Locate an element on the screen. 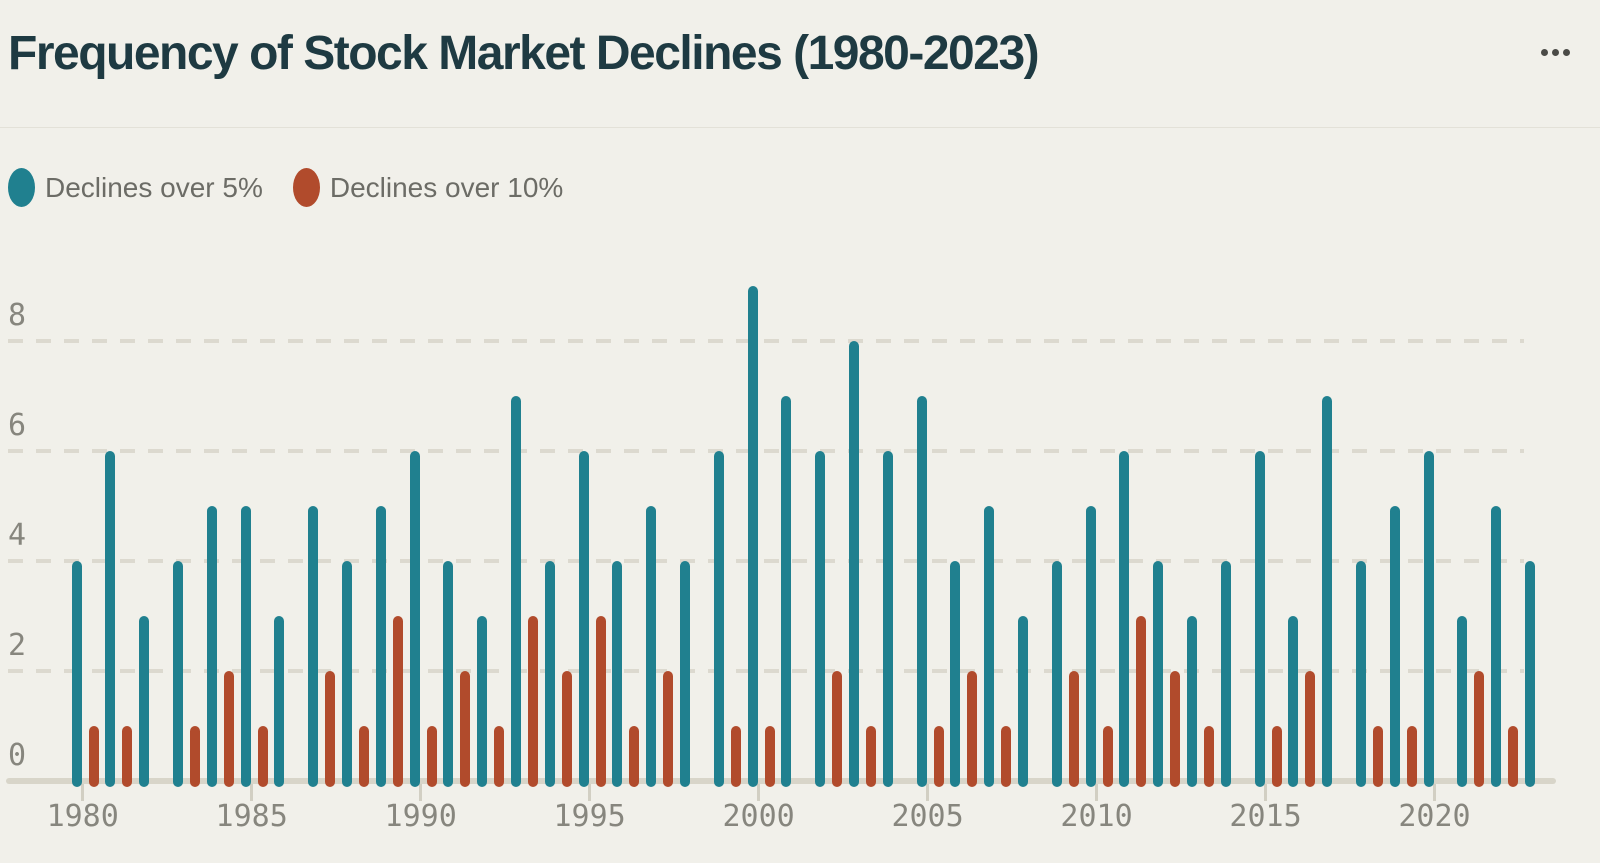 The image size is (1600, 863). ellipsis-icon is located at coordinates (1566, 52).